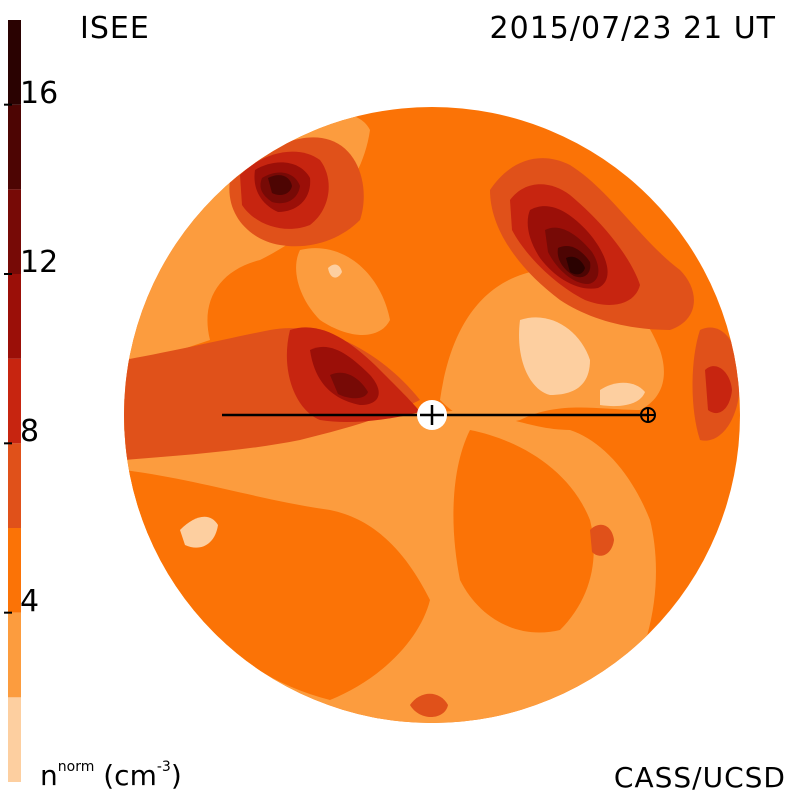 This screenshot has height=800, width=800. Describe the element at coordinates (632, 28) in the screenshot. I see `timestamp-label: 2015/07/23 21 UT` at that location.